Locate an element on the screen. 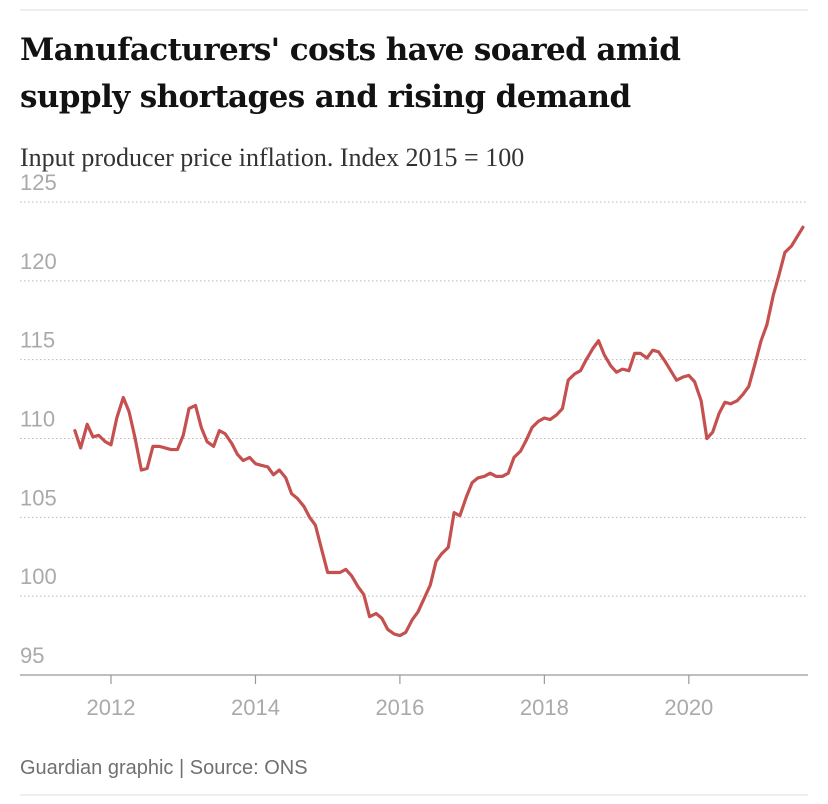  y-tick-label: 95 is located at coordinates (32, 655).